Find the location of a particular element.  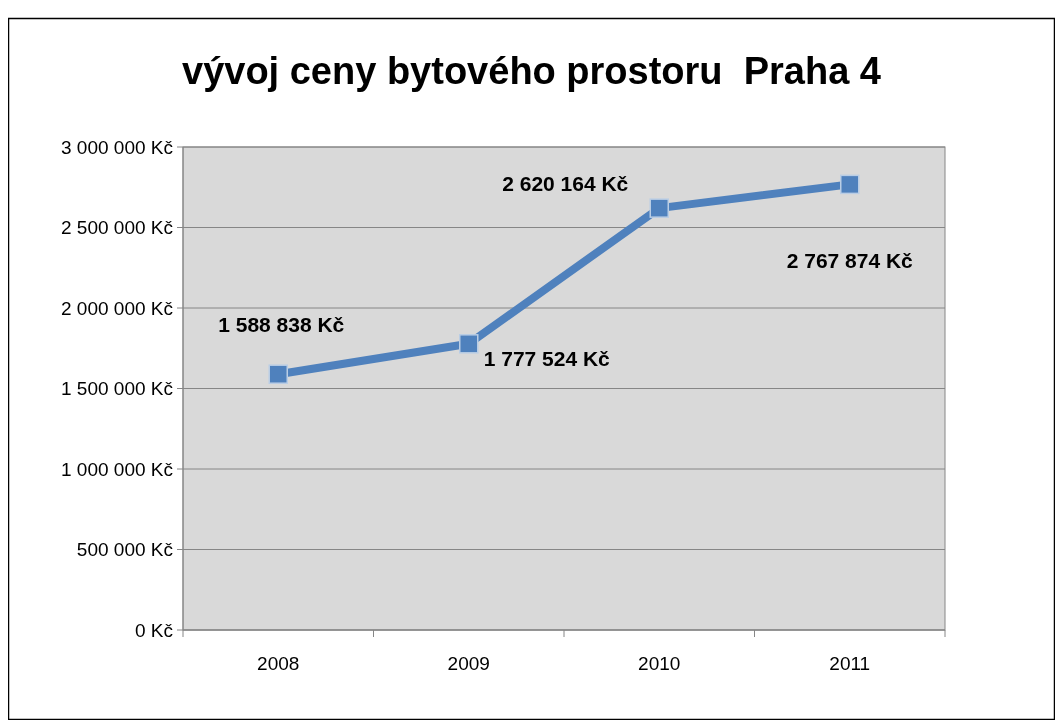

data-label: 2 620 164 Kč is located at coordinates (565, 184).